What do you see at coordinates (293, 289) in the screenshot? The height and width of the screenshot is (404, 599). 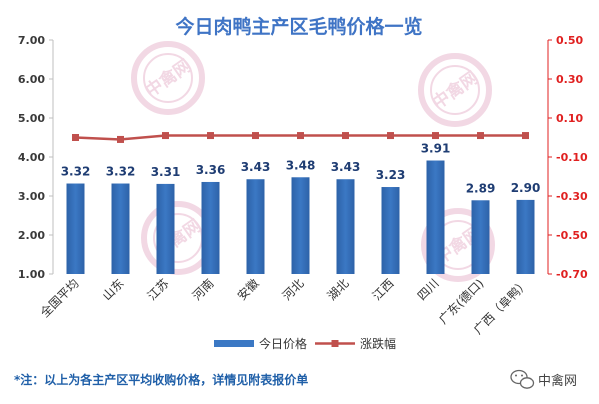 I see `category-label: 河北` at bounding box center [293, 289].